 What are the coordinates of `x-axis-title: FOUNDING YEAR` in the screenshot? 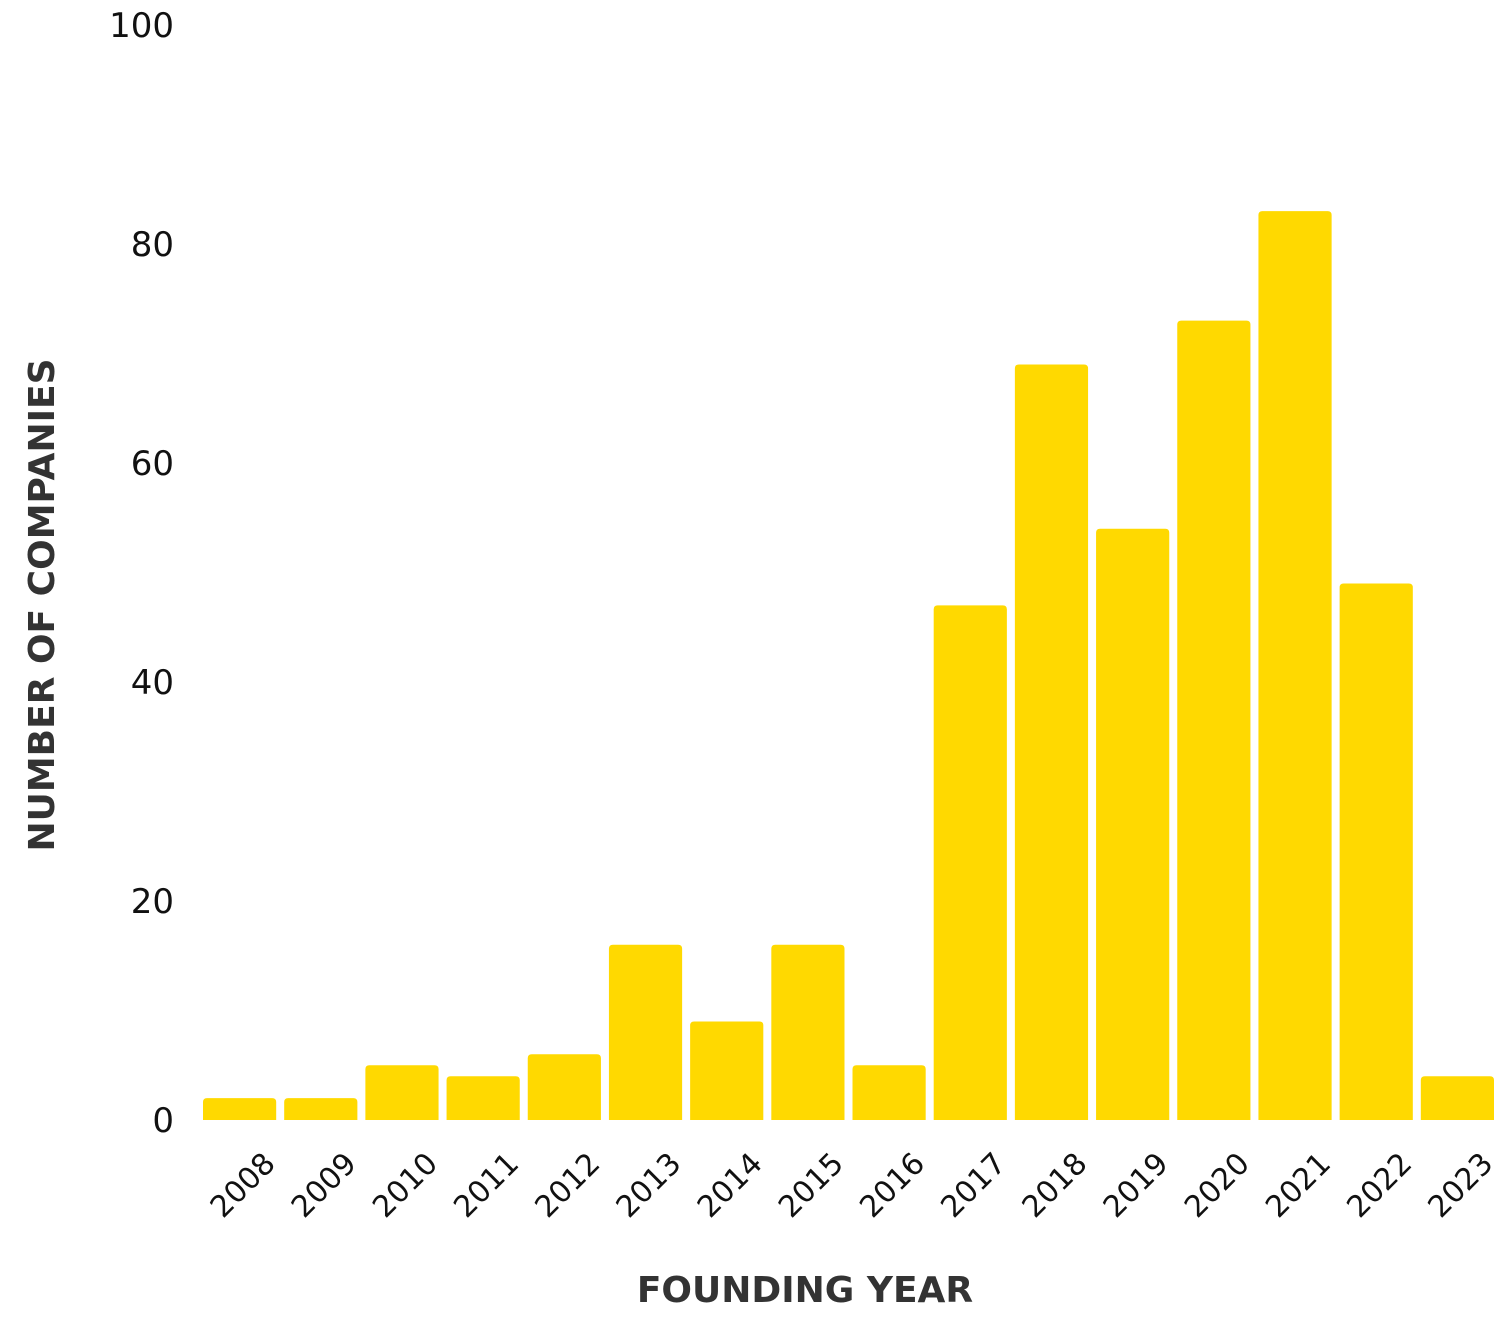 It's located at (805, 1290).